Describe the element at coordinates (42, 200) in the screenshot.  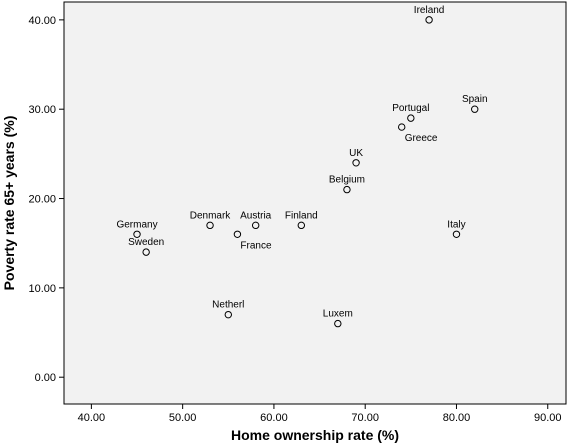
I see `y-tick-label: 20.00` at that location.